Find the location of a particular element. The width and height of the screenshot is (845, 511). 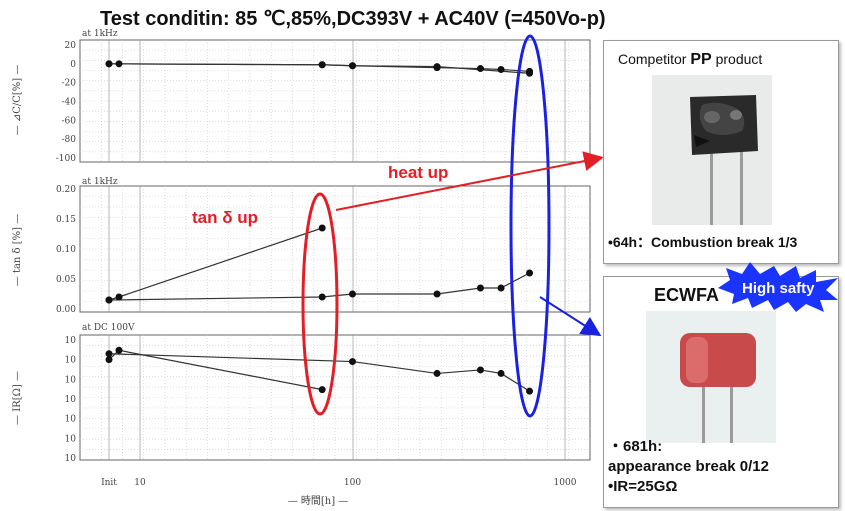

competitor-title-prefix: Competitor is located at coordinates (654, 59).